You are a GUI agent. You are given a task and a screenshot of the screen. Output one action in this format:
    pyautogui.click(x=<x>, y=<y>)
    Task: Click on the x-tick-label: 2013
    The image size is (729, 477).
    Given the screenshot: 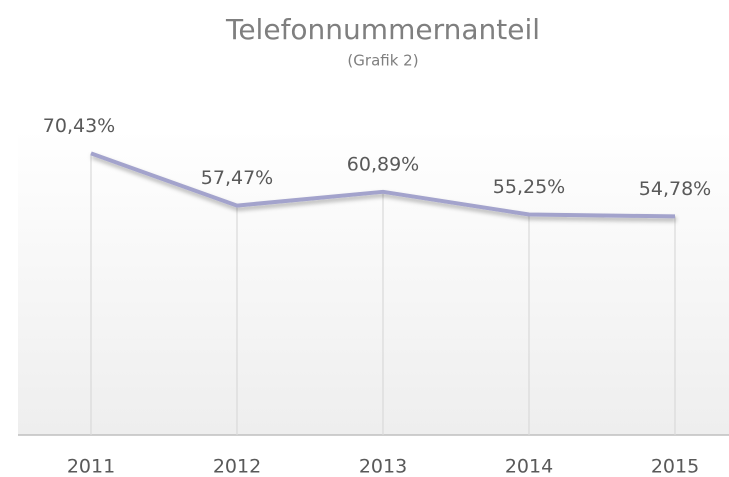 What is the action you would take?
    pyautogui.click(x=383, y=466)
    